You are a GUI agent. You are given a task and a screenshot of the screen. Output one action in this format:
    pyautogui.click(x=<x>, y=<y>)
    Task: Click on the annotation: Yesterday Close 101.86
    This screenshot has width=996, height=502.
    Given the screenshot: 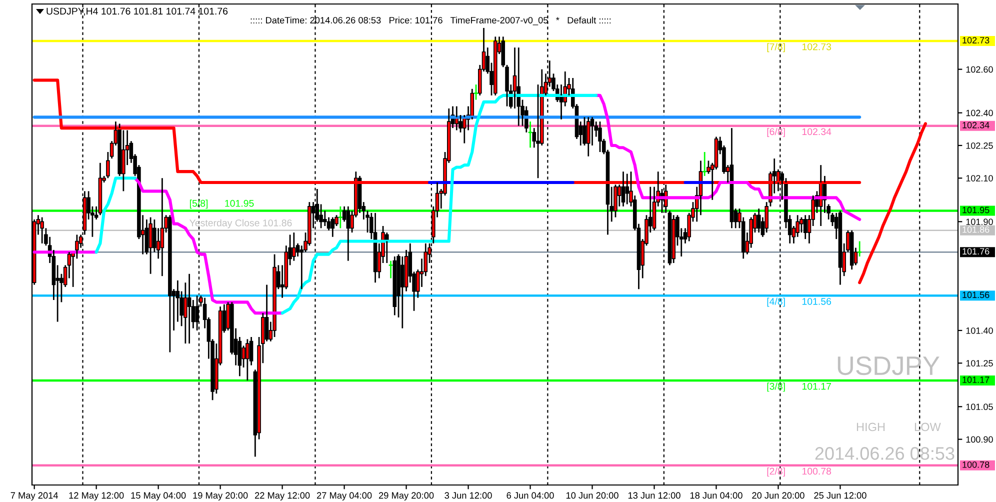 What is the action you would take?
    pyautogui.click(x=241, y=223)
    